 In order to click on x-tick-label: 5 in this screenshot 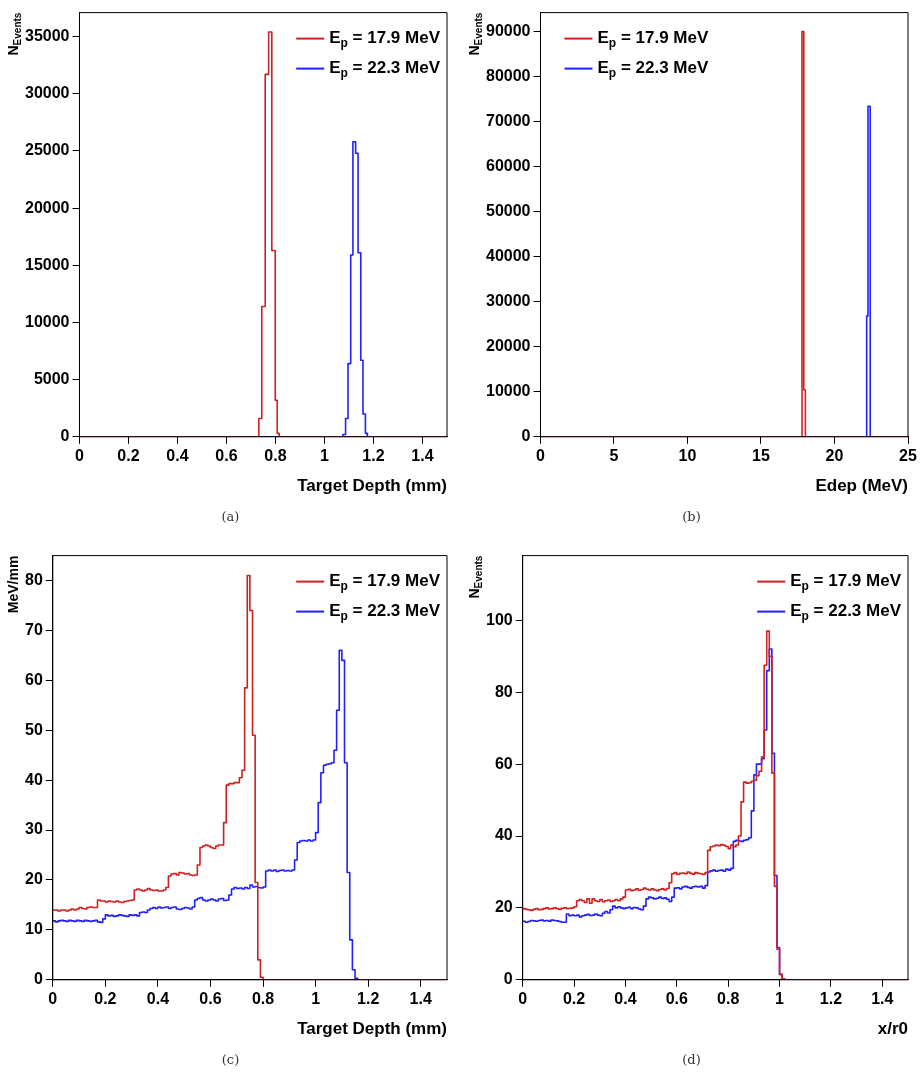, I will do `click(614, 455)`.